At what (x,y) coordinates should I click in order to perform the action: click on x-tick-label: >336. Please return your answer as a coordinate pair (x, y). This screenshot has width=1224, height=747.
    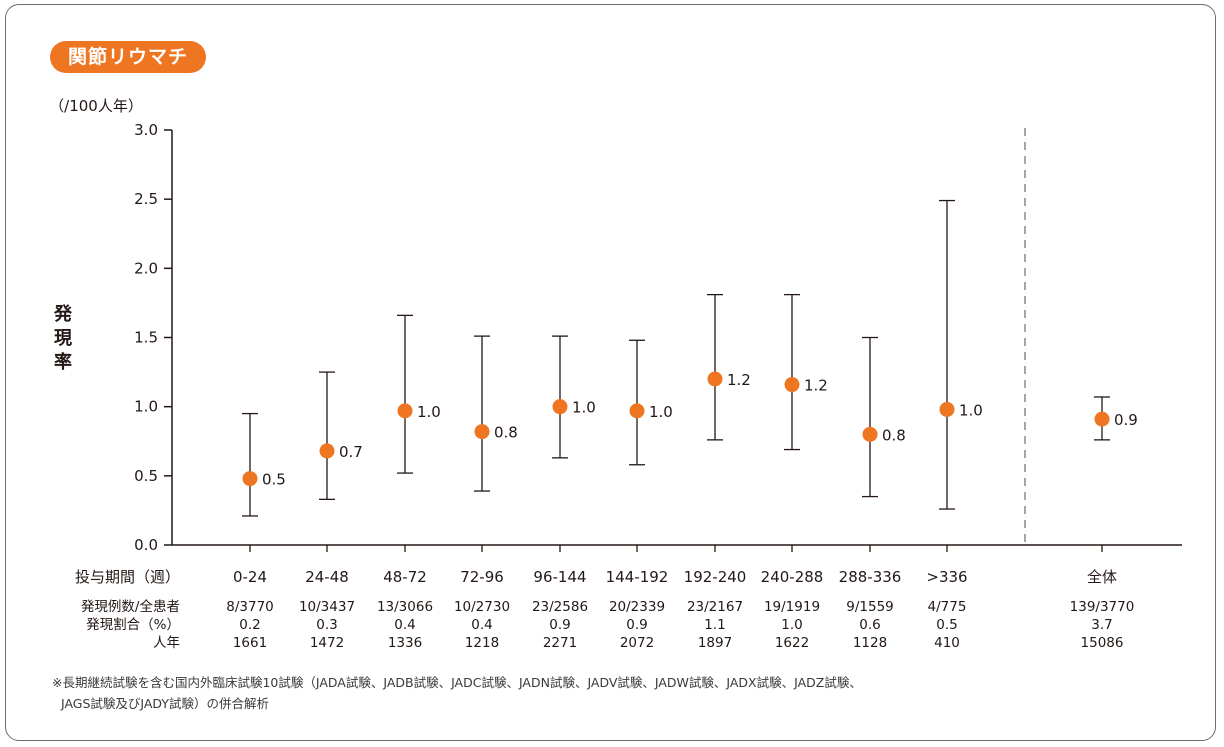
    Looking at the image, I should click on (946, 577).